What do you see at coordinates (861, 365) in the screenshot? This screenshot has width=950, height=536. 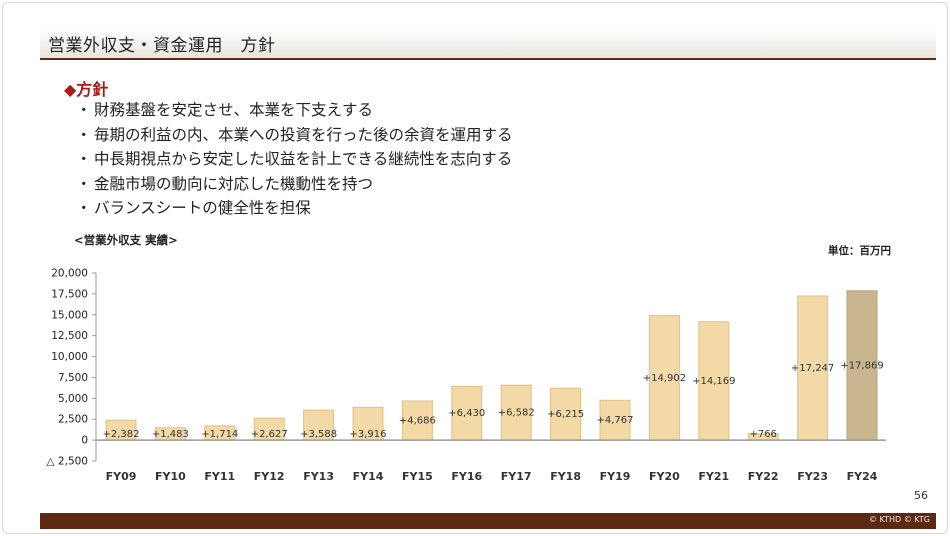 I see `data-label: +17,869` at bounding box center [861, 365].